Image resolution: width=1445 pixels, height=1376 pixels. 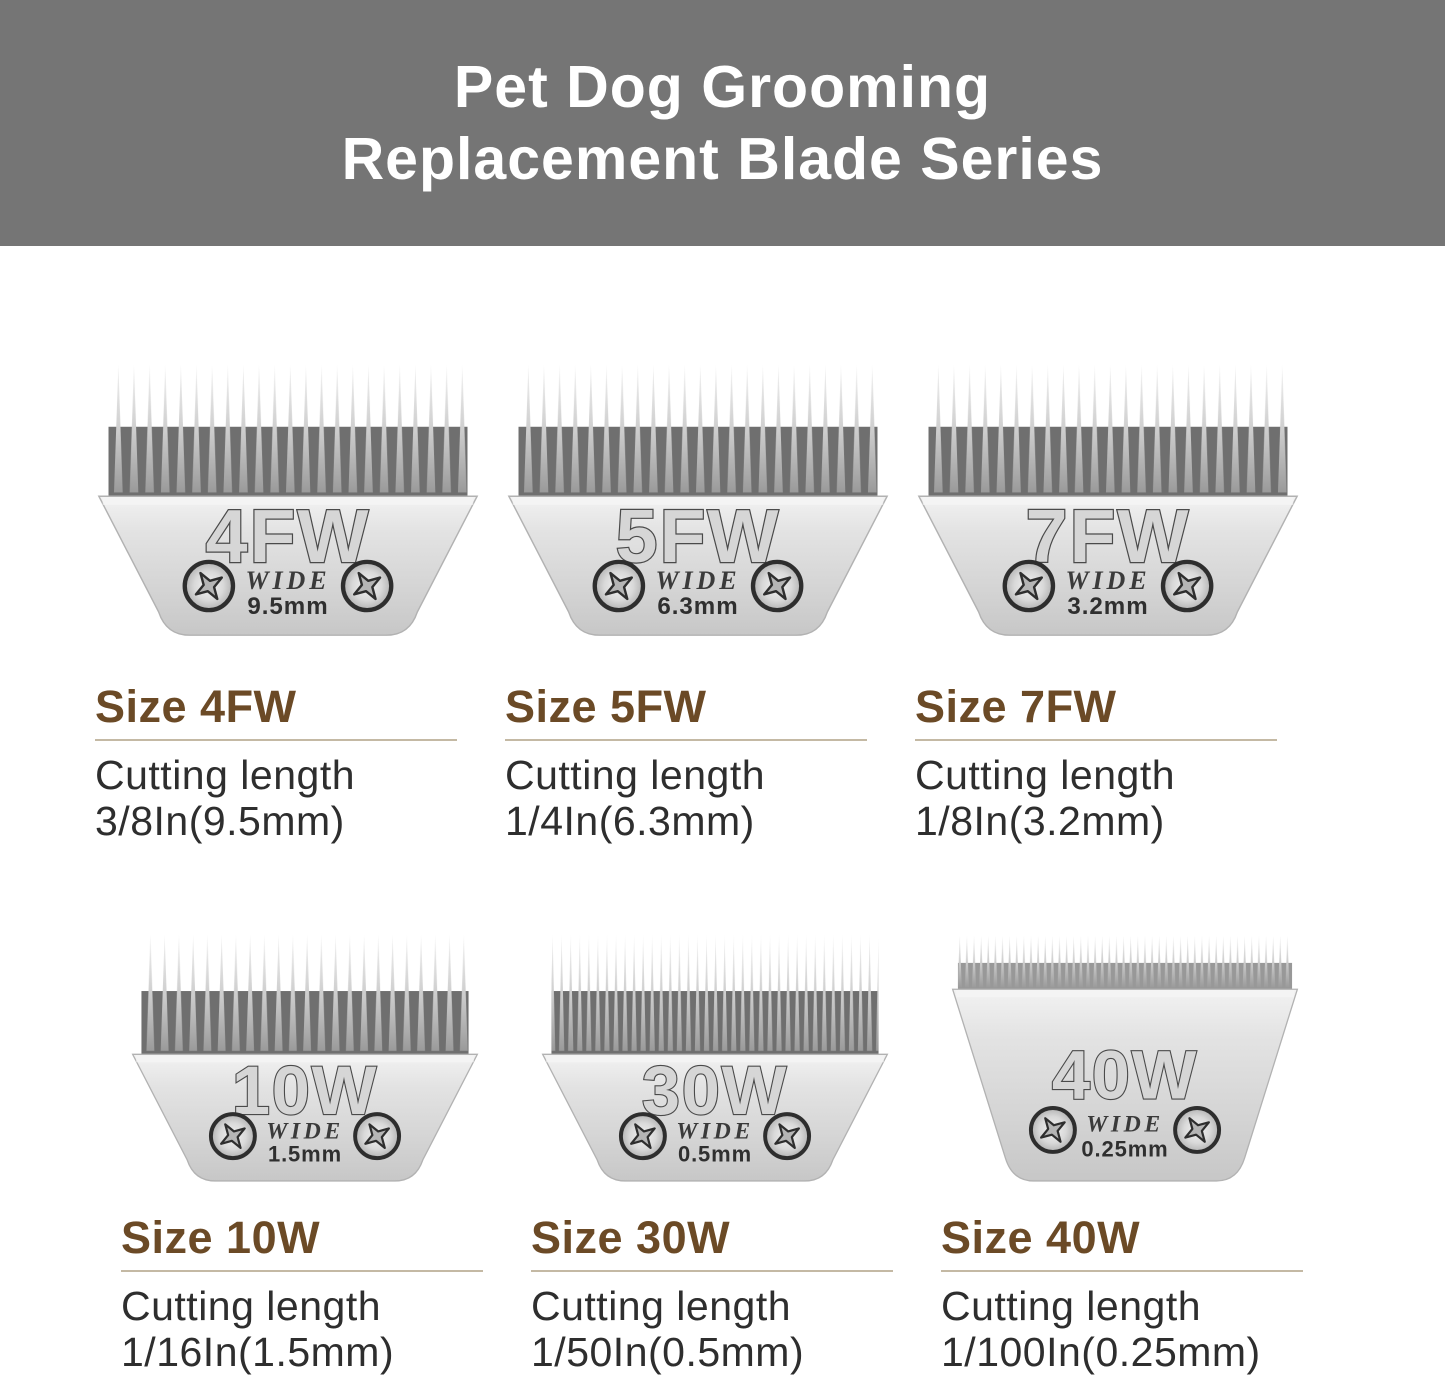 I want to click on blade-caption-5fw: Size 5FW Cutting length 1/4In(6.3mm), so click(x=698, y=764).